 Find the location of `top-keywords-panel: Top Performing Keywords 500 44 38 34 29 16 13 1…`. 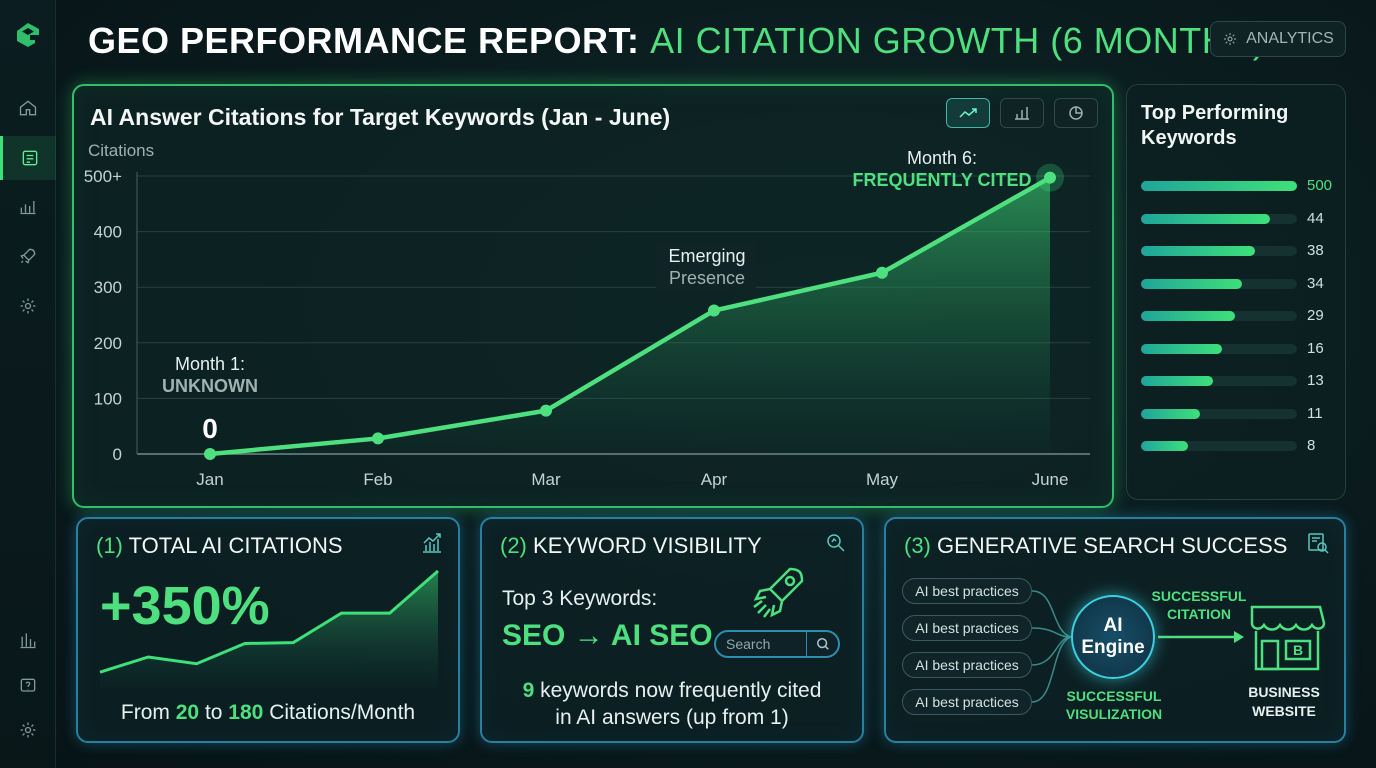

top-keywords-panel: Top Performing Keywords 500 44 38 34 29 16 13 1… is located at coordinates (1236, 292).